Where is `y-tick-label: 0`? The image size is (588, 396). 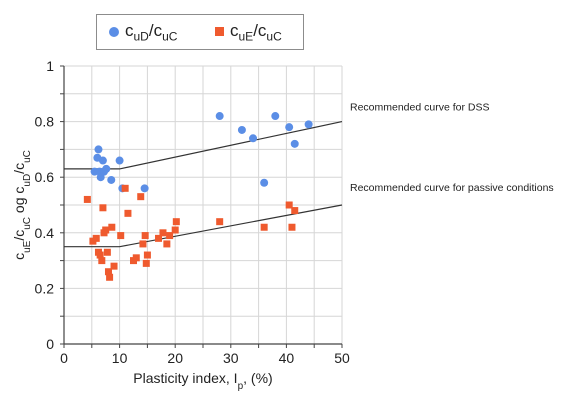
y-tick-label: 0 is located at coordinates (50, 344).